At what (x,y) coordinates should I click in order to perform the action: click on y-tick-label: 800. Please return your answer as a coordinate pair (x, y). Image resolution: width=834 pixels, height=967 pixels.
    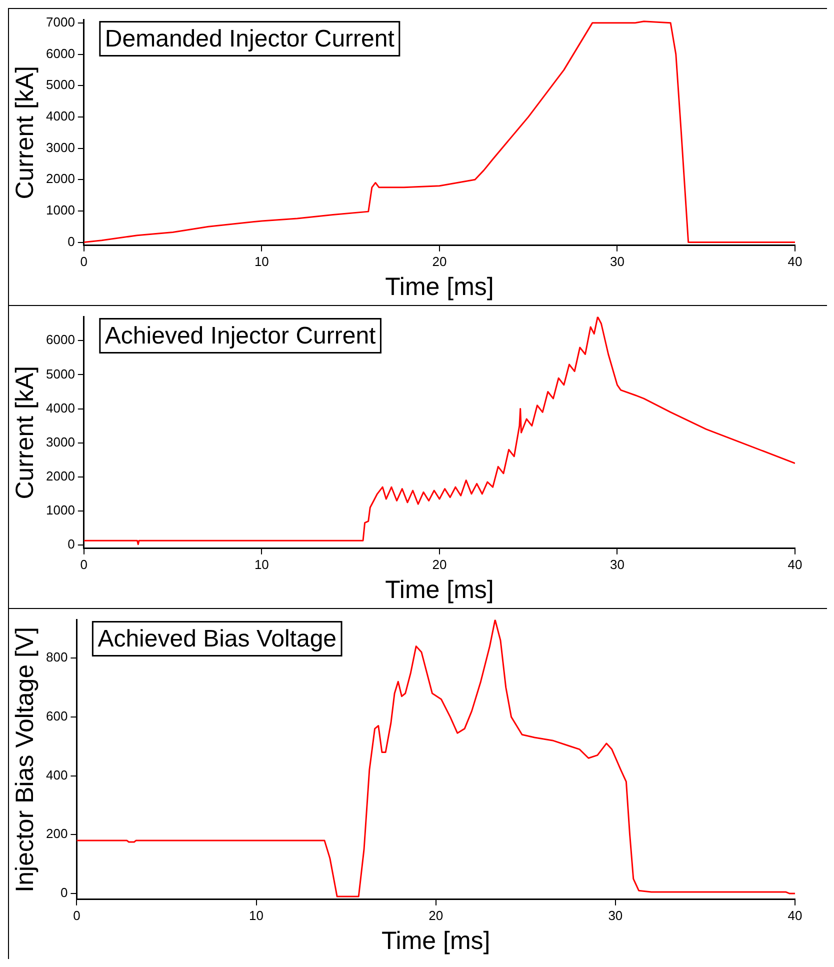
    Looking at the image, I should click on (57, 657).